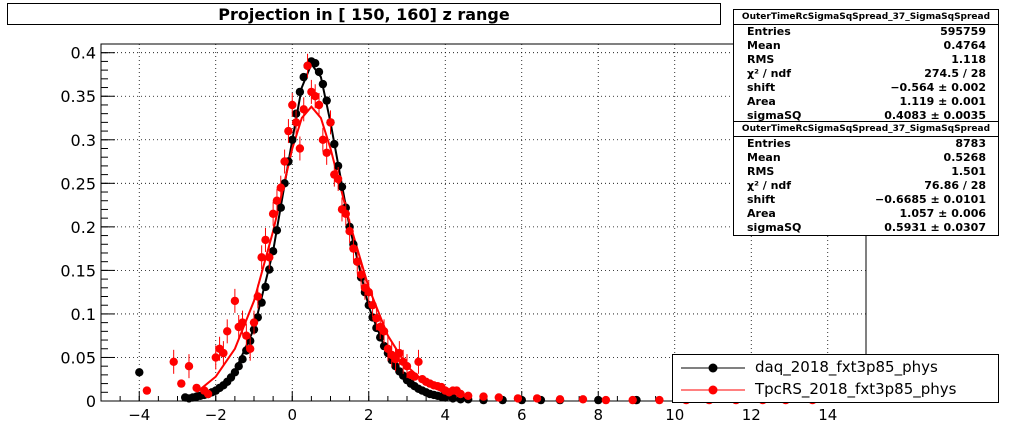 This screenshot has height=446, width=1019. I want to click on stats-row-sigmasq: sigmaSQ 0.5931 ± 0.0307, so click(866, 227).